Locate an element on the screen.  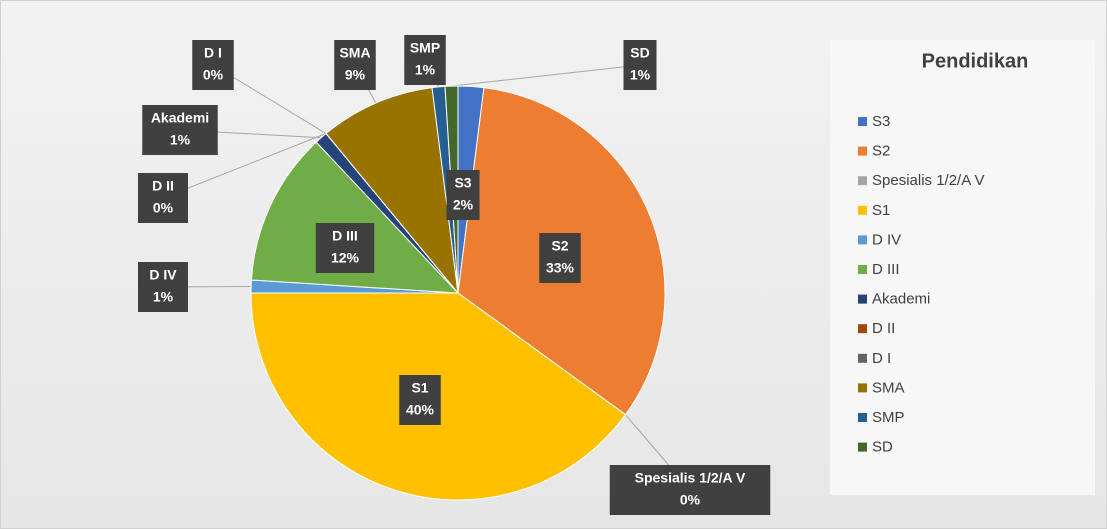
legend-label: SD is located at coordinates (882, 447).